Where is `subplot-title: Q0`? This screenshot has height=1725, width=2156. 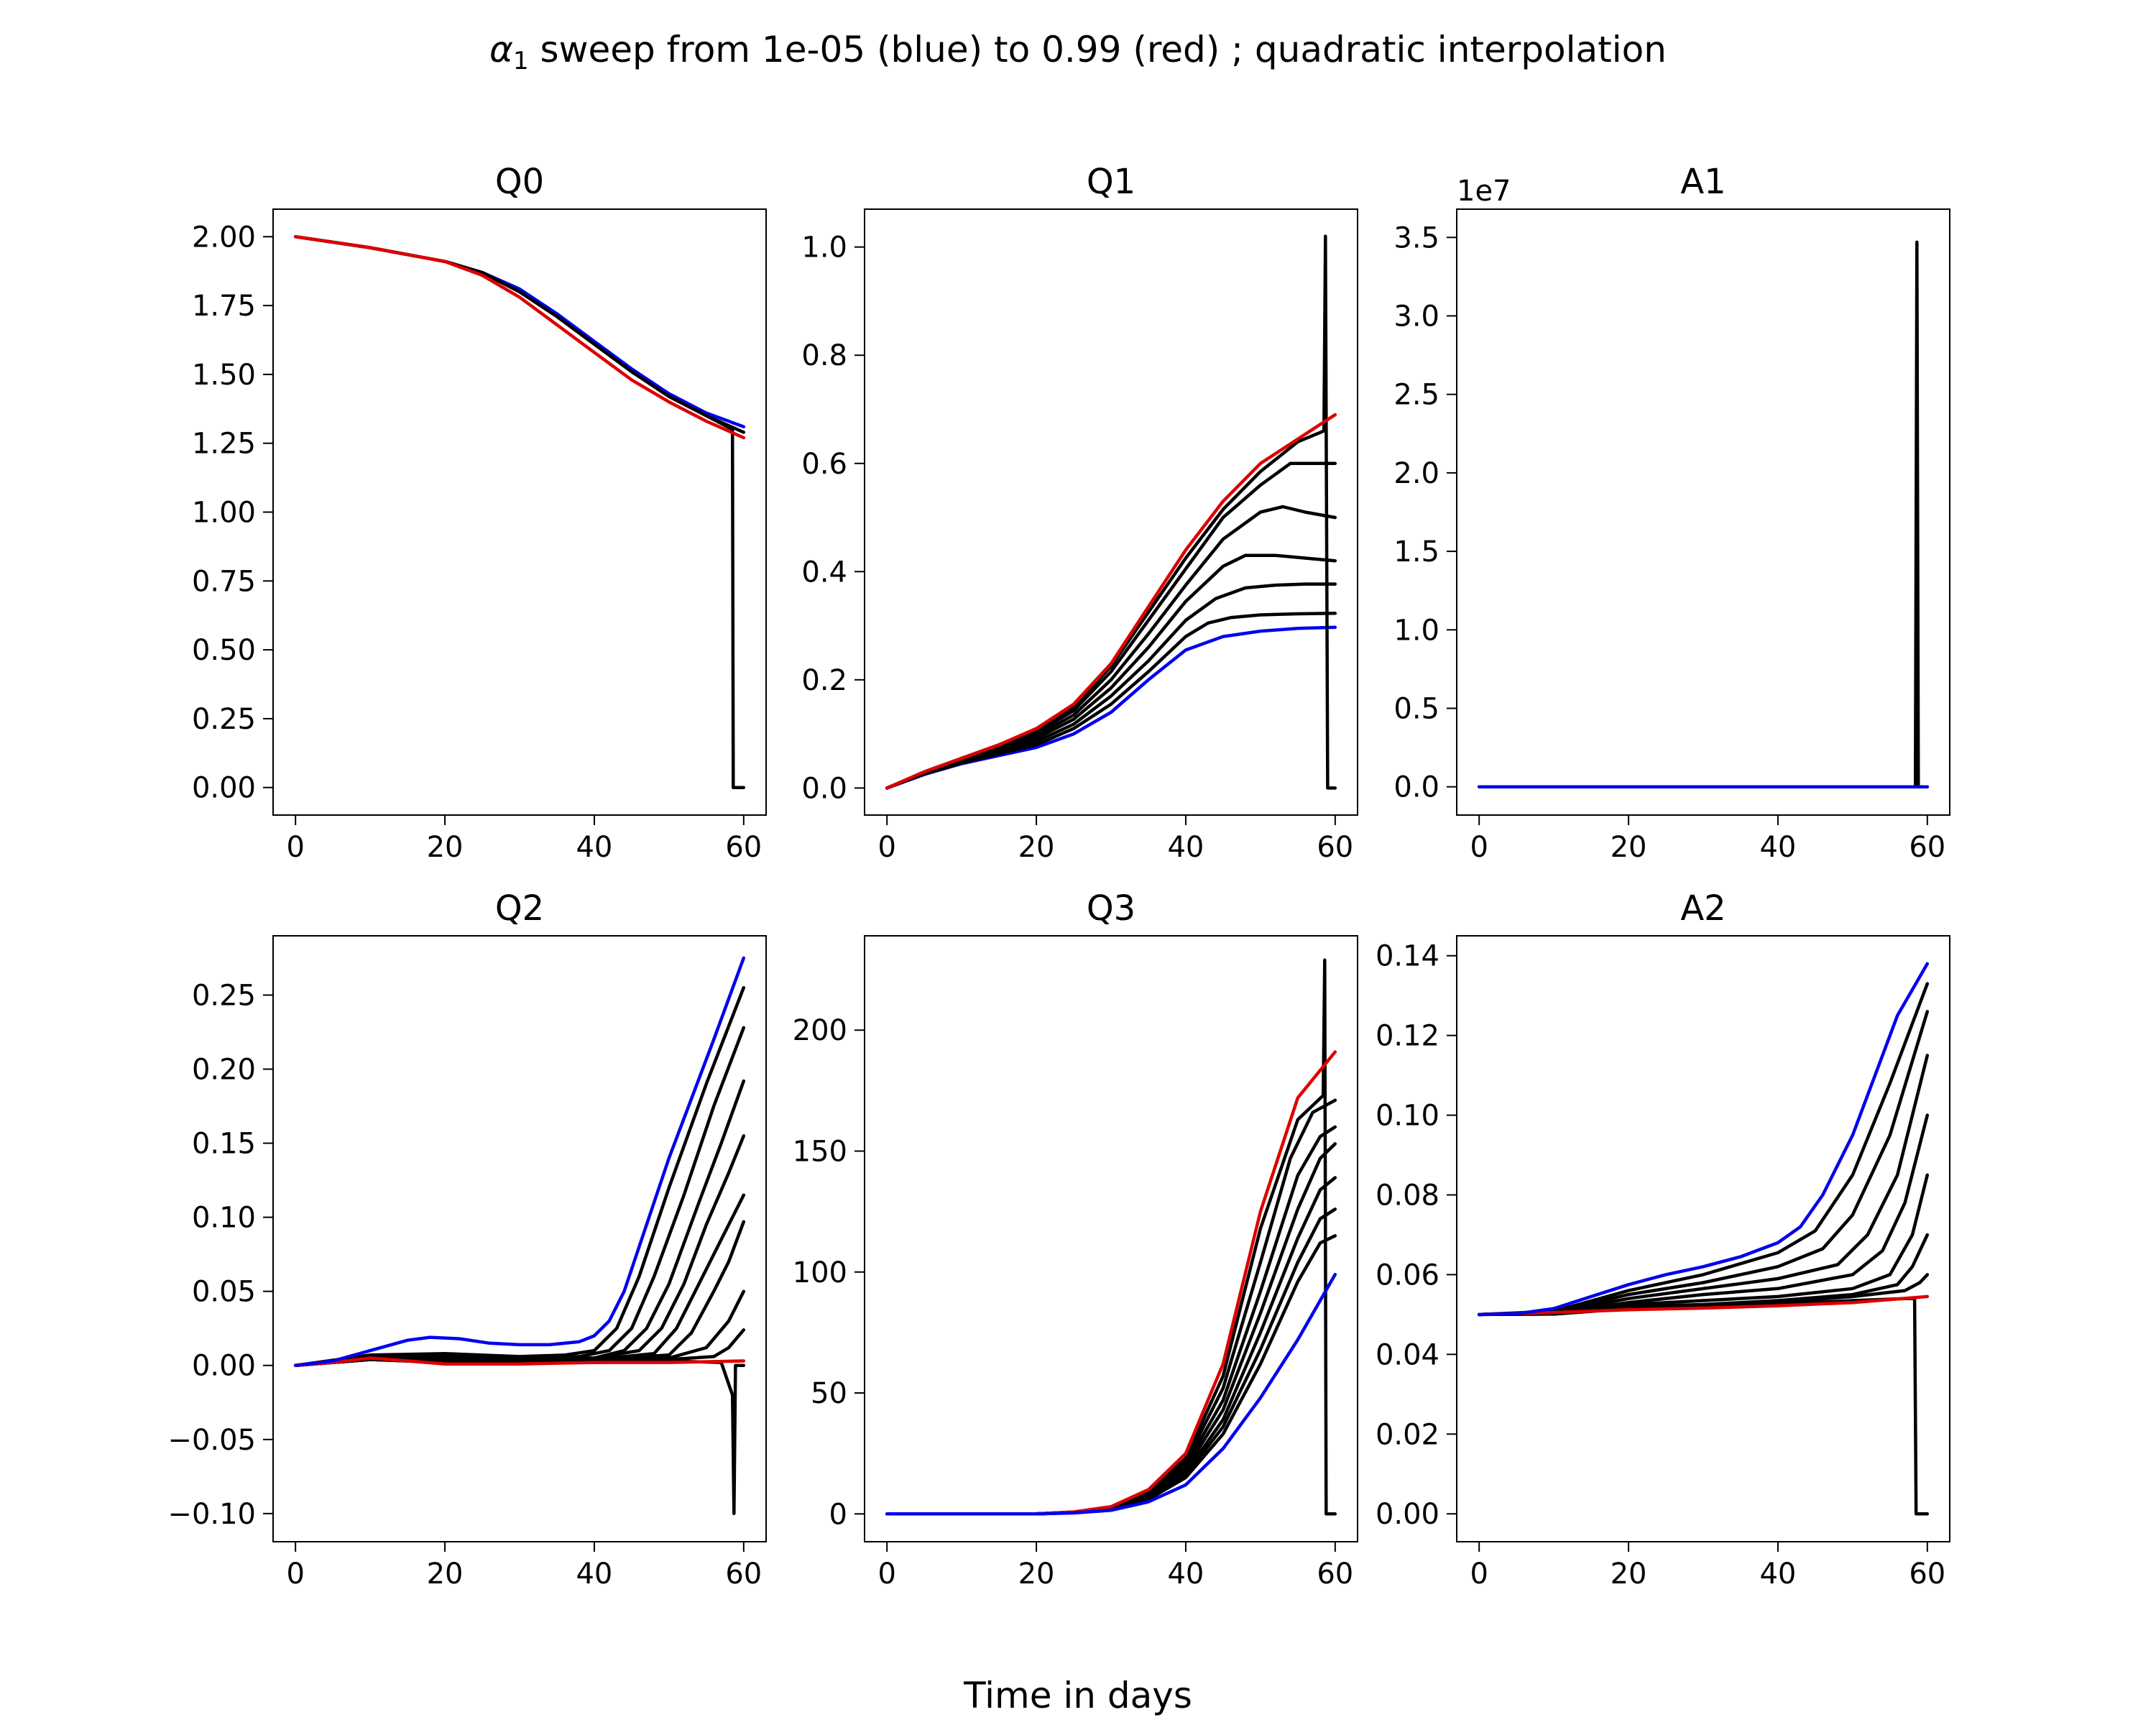 subplot-title: Q0 is located at coordinates (520, 182).